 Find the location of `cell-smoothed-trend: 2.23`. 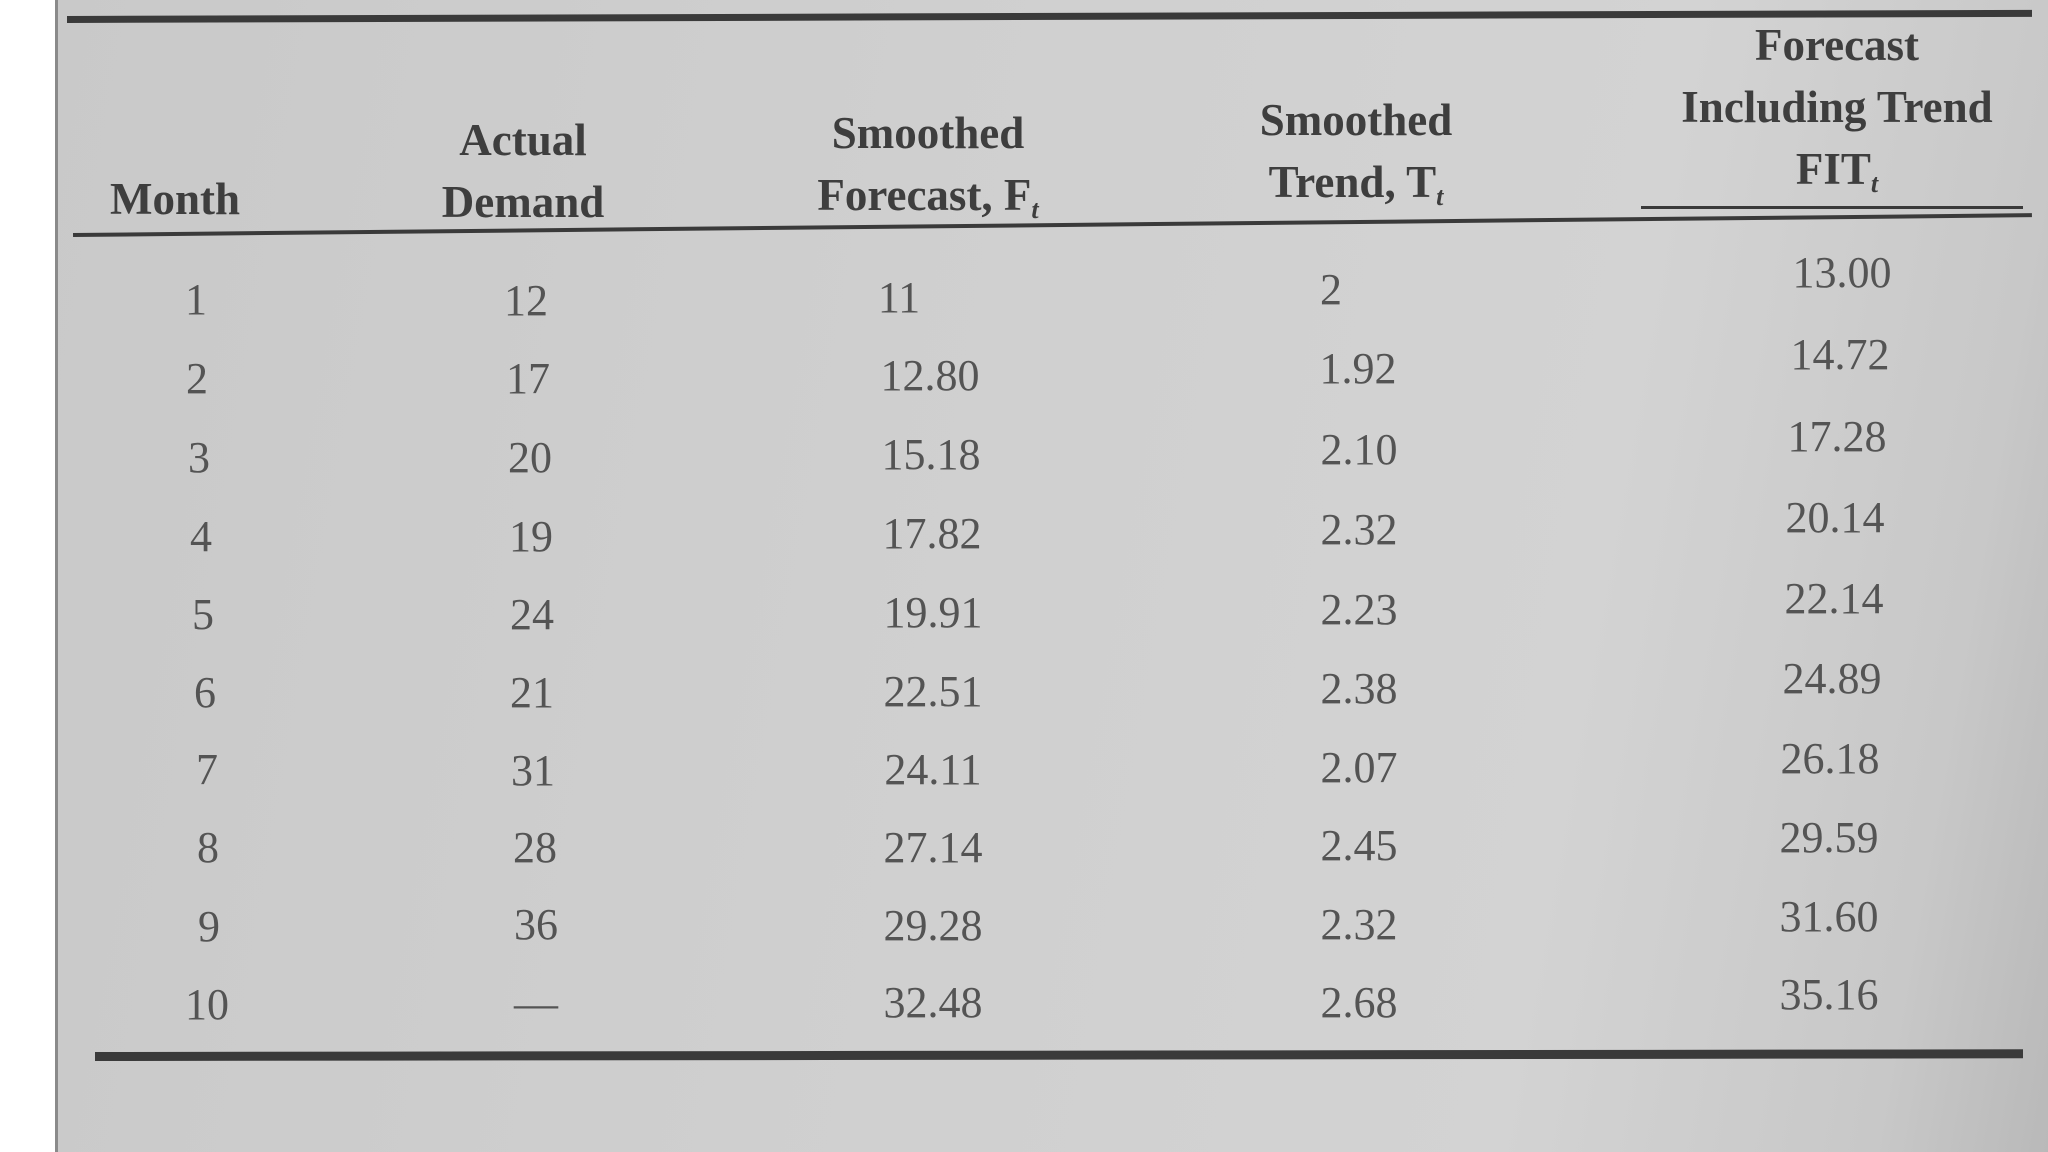

cell-smoothed-trend: 2.23 is located at coordinates (1359, 609).